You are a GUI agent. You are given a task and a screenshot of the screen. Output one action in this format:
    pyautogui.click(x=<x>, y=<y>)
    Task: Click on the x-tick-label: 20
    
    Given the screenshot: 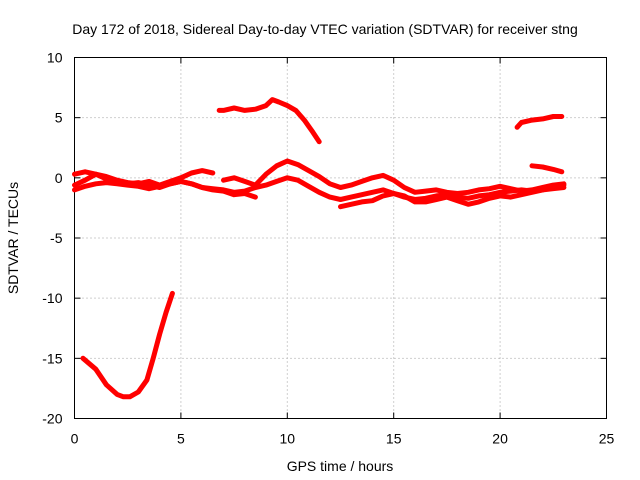 What is the action you would take?
    pyautogui.click(x=500, y=439)
    